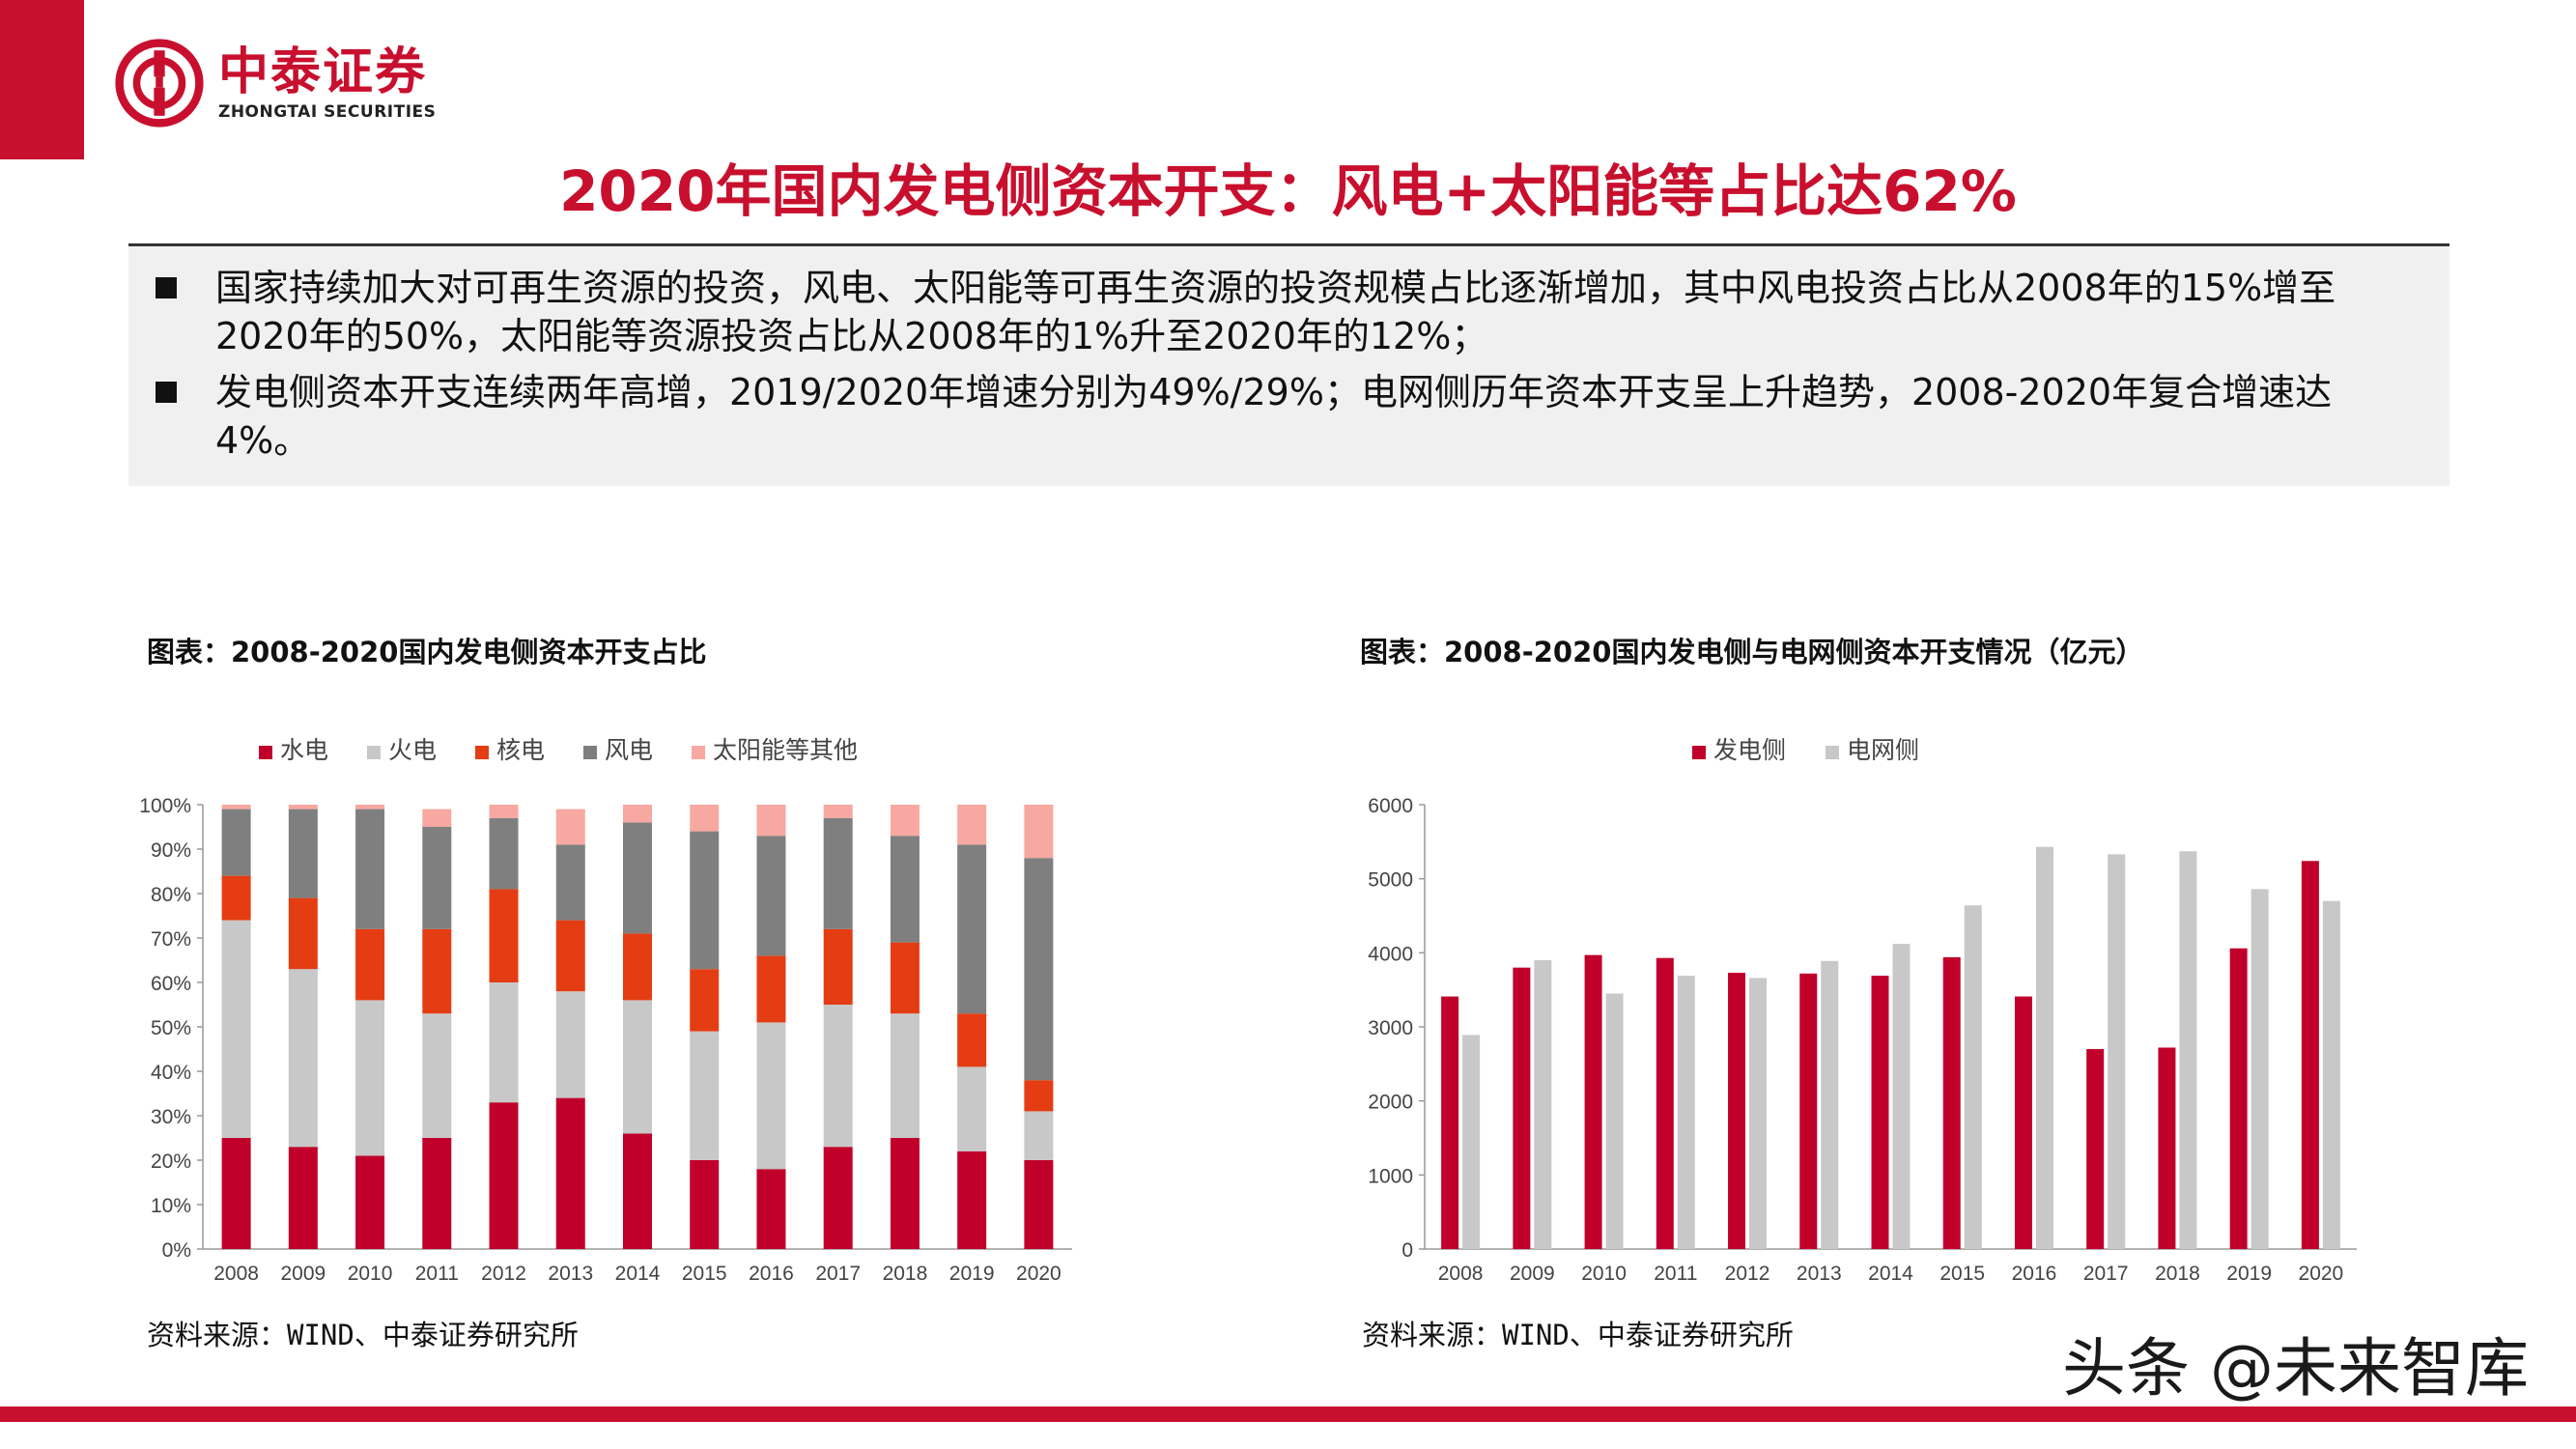 This screenshot has width=2576, height=1449. What do you see at coordinates (1288, 1414) in the screenshot?
I see `footer-rule` at bounding box center [1288, 1414].